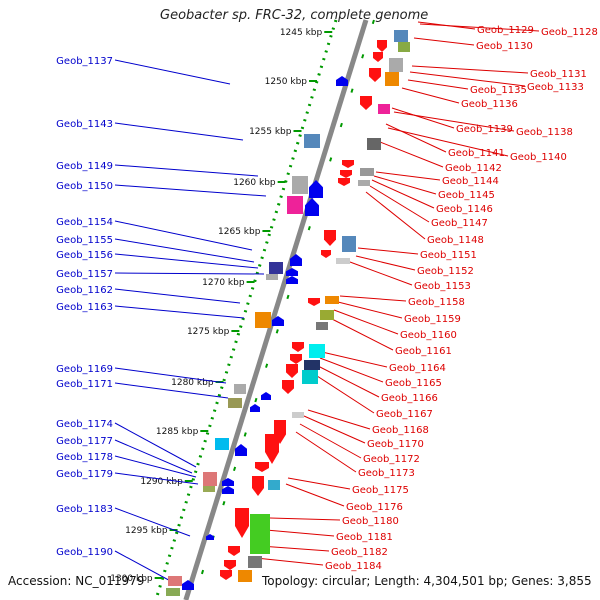 This screenshot has height=600, width=600. What do you see at coordinates (442, 286) in the screenshot?
I see `right-gene-label: Geob_1153` at bounding box center [442, 286].